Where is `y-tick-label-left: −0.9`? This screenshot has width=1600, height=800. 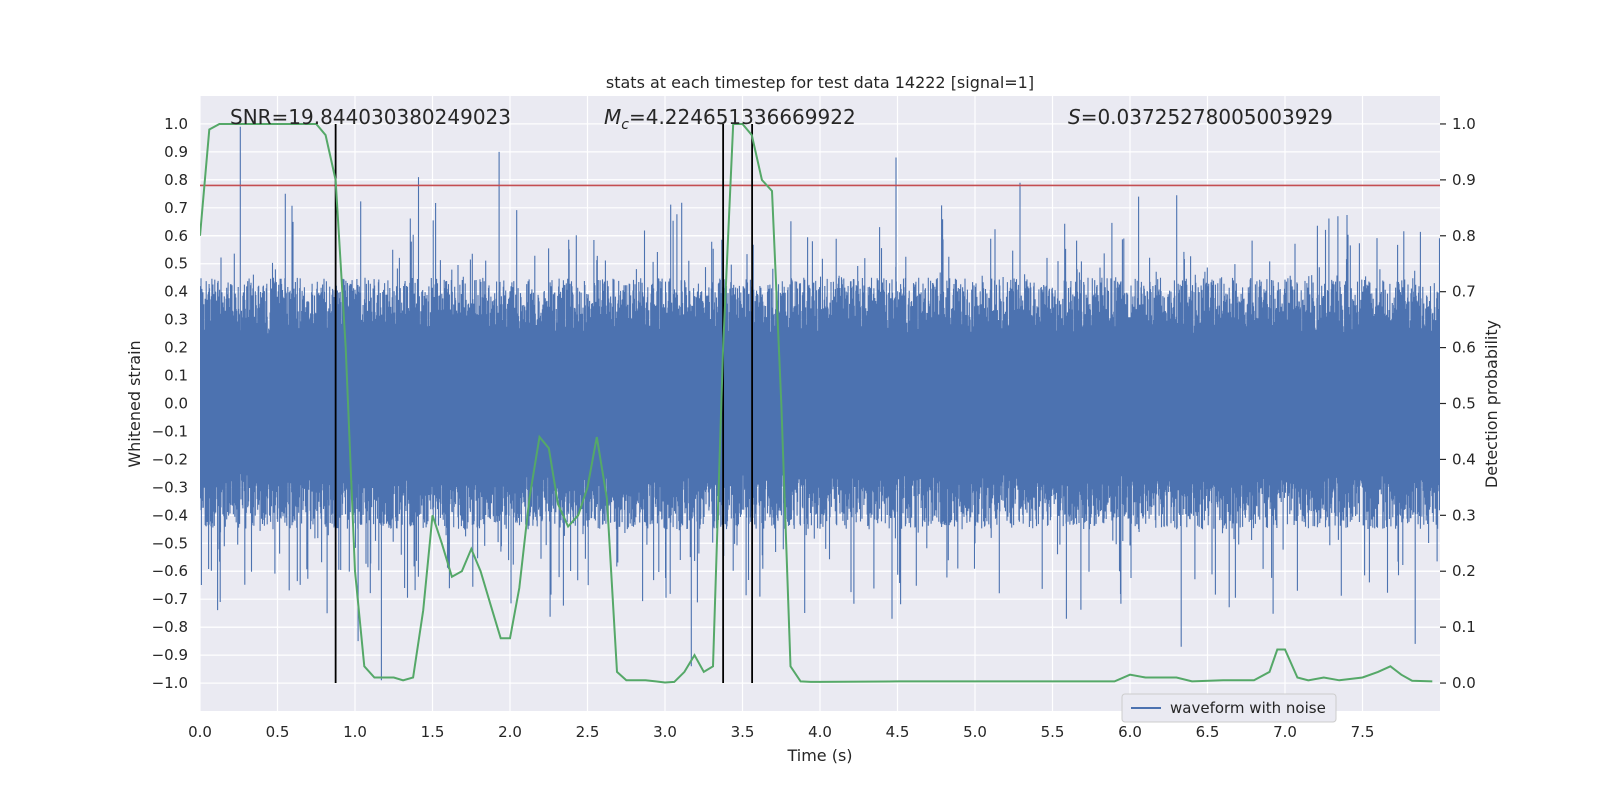
y-tick-label-left: −0.9 is located at coordinates (170, 655).